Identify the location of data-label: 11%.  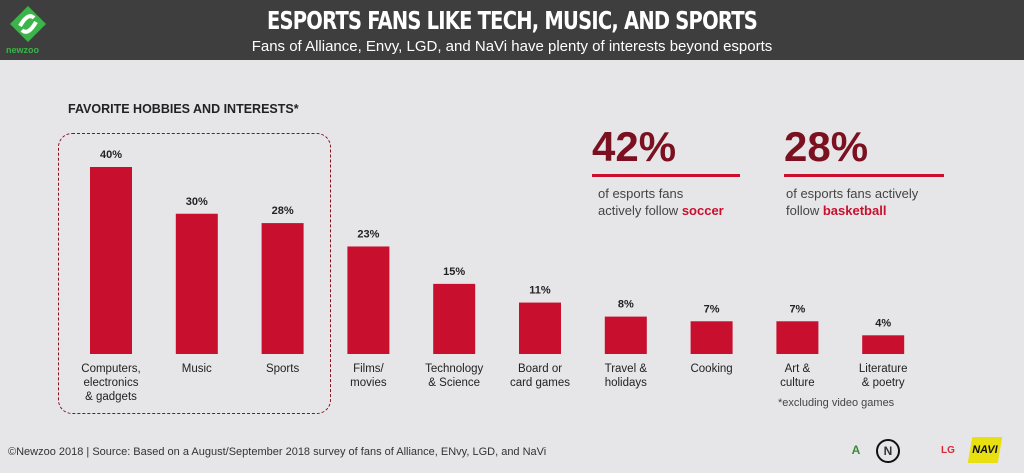
(540, 291).